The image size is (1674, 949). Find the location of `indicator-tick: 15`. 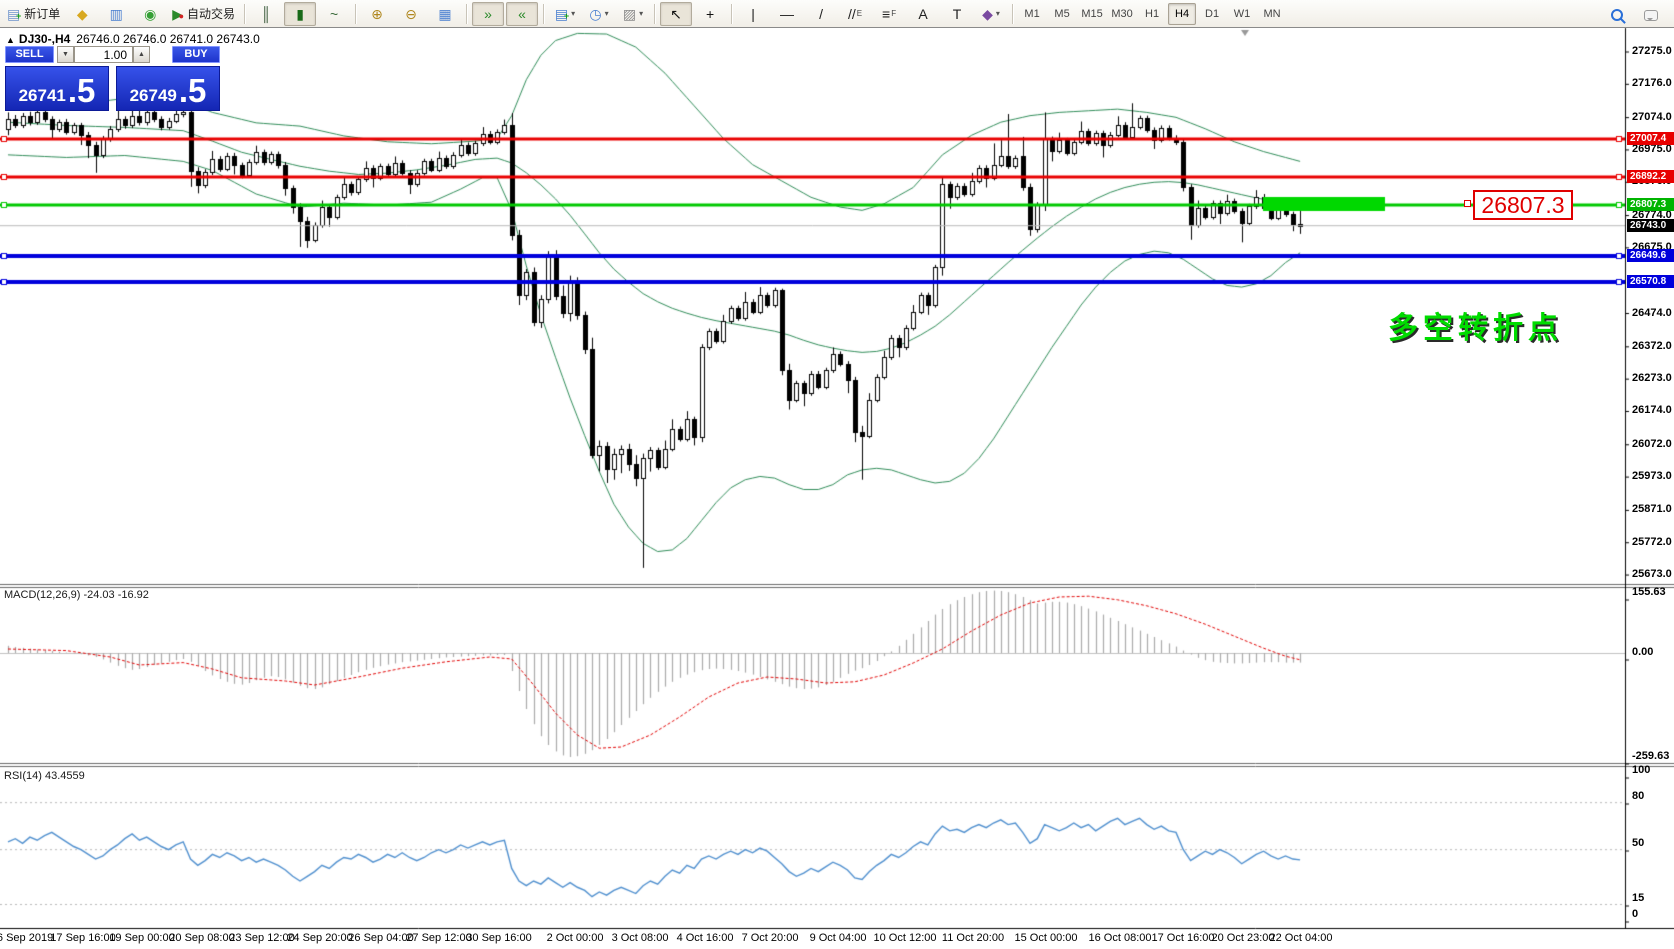

indicator-tick: 15 is located at coordinates (1638, 898).